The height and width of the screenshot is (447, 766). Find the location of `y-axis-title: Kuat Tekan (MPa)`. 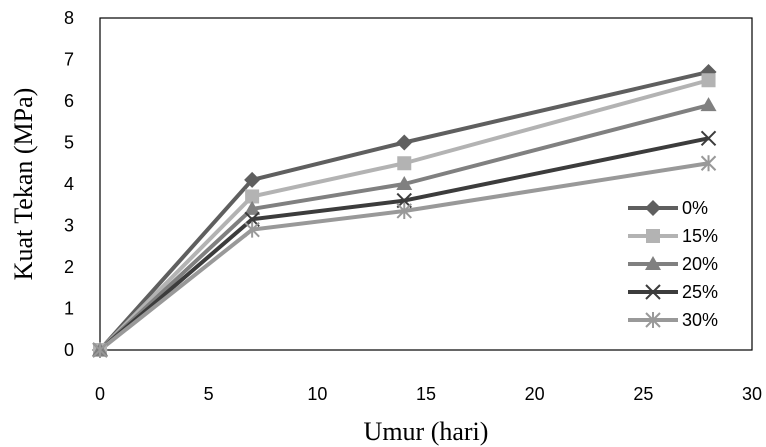

y-axis-title: Kuat Tekan (MPa) is located at coordinates (23, 184).